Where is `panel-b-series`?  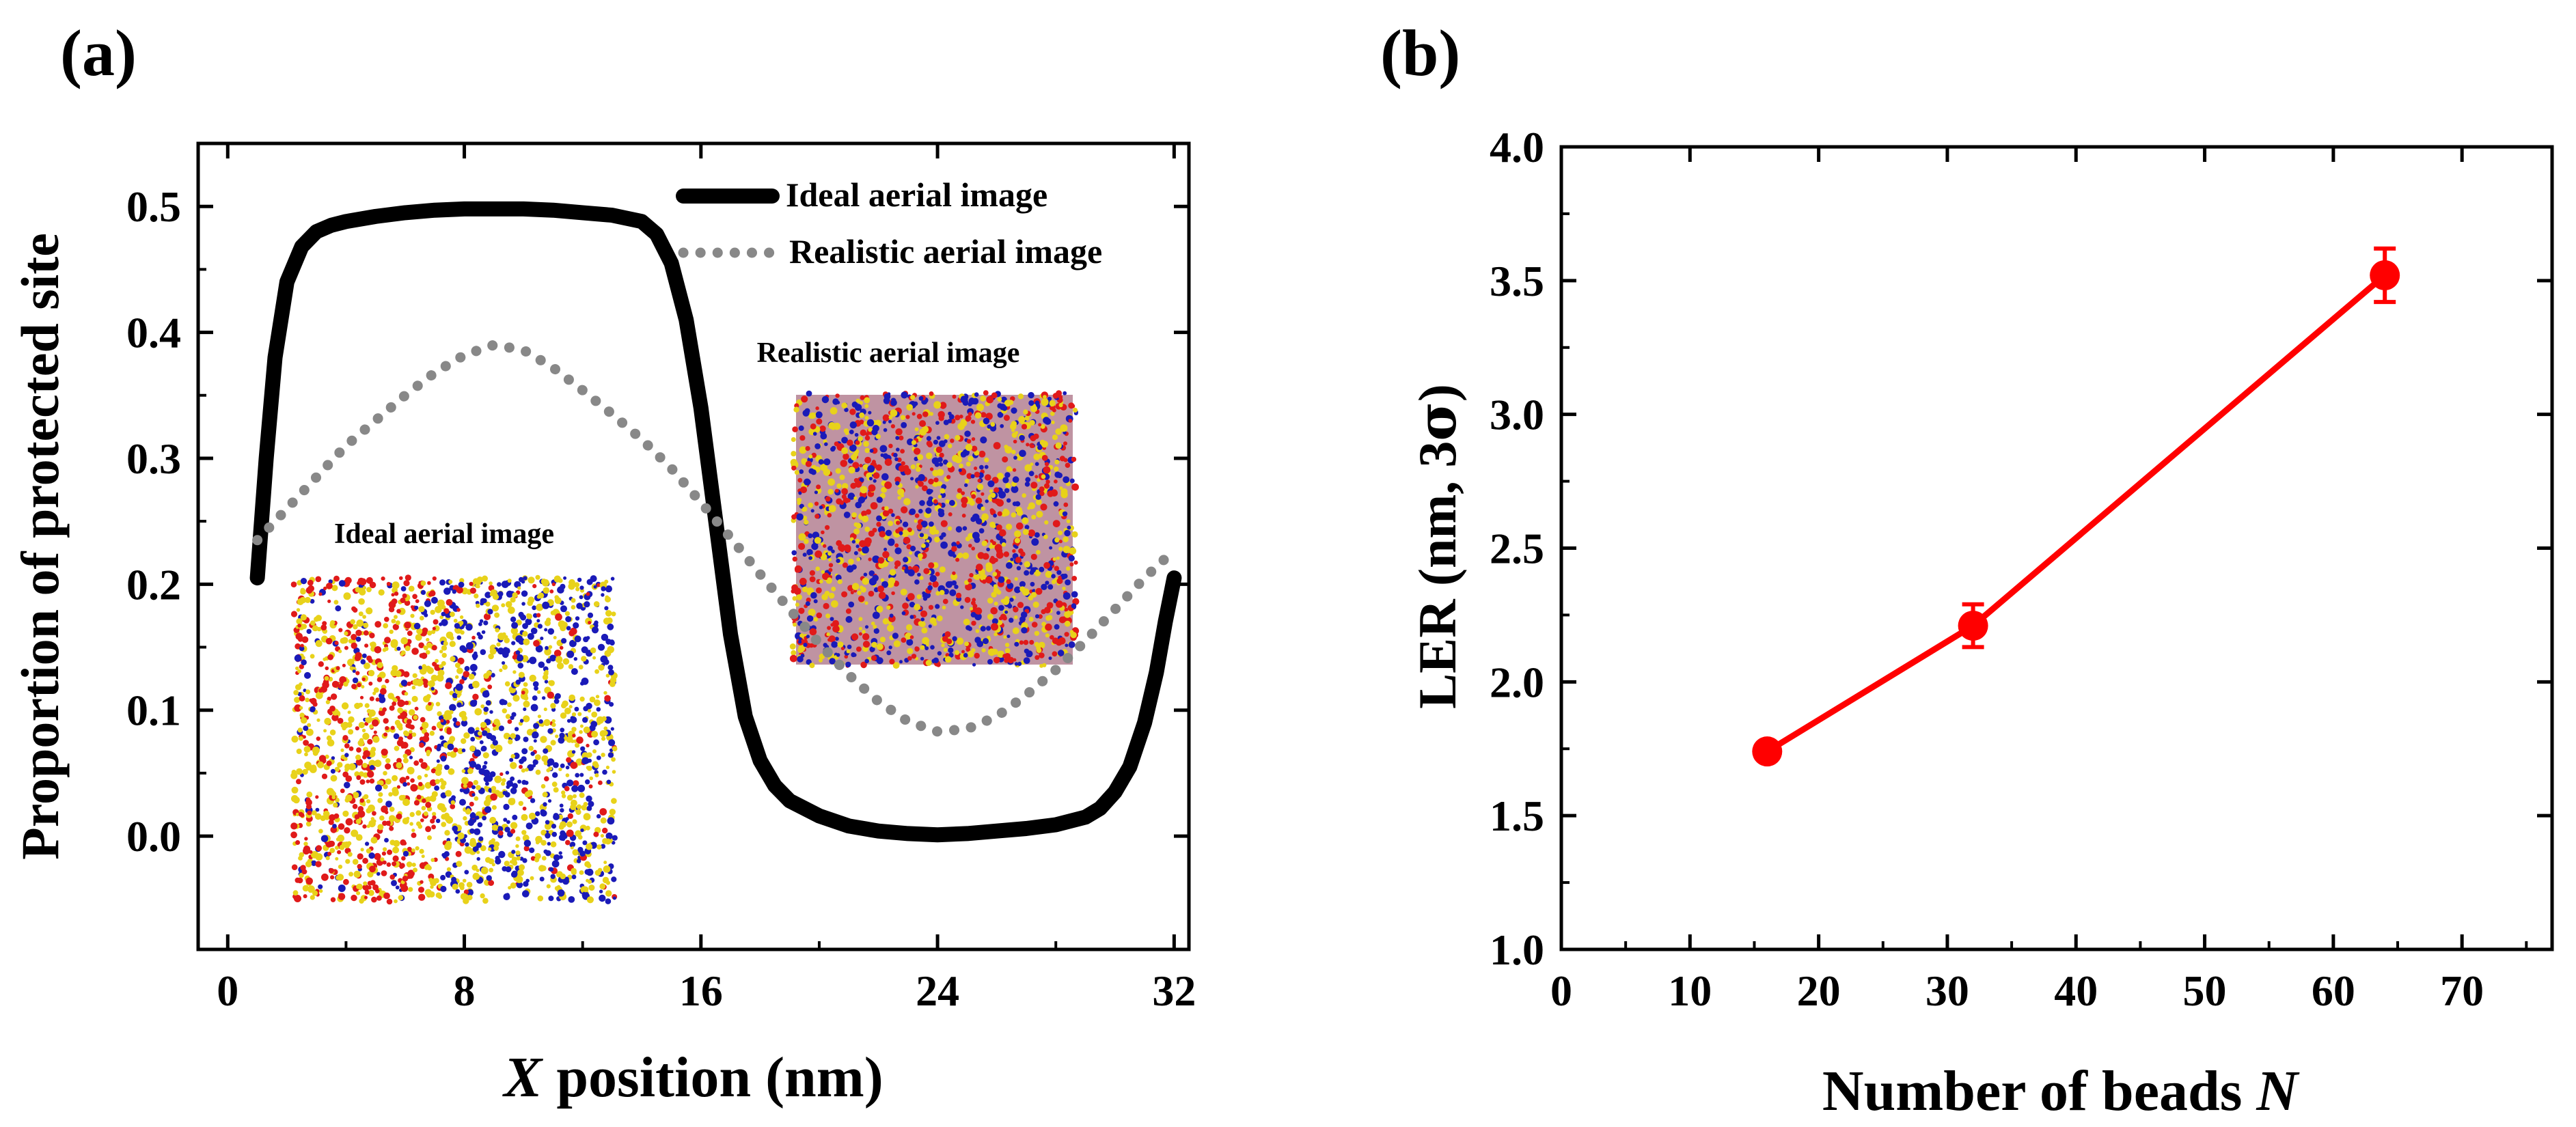 panel-b-series is located at coordinates (2076, 506).